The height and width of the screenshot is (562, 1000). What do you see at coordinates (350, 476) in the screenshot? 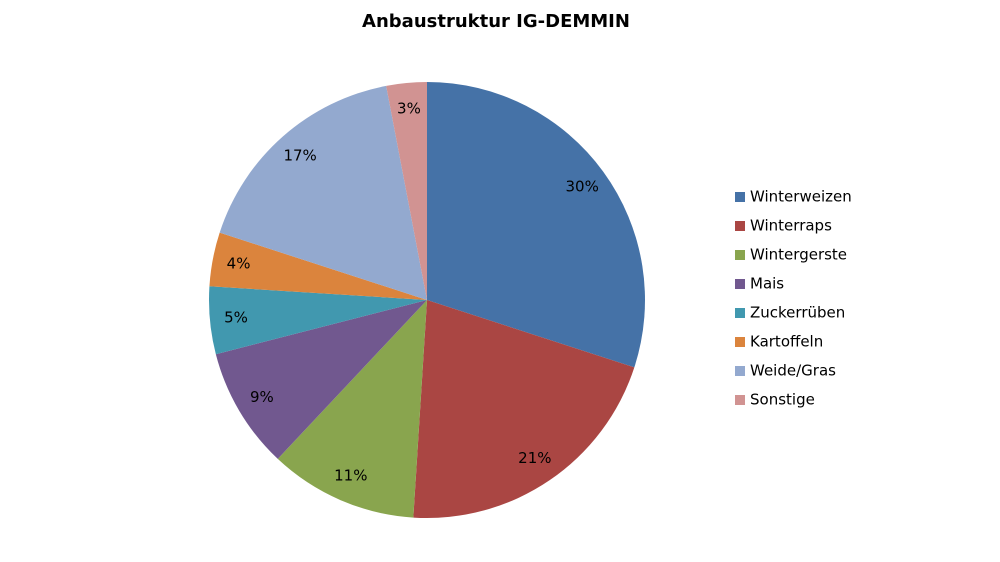
I see `data-label: 11%` at bounding box center [350, 476].